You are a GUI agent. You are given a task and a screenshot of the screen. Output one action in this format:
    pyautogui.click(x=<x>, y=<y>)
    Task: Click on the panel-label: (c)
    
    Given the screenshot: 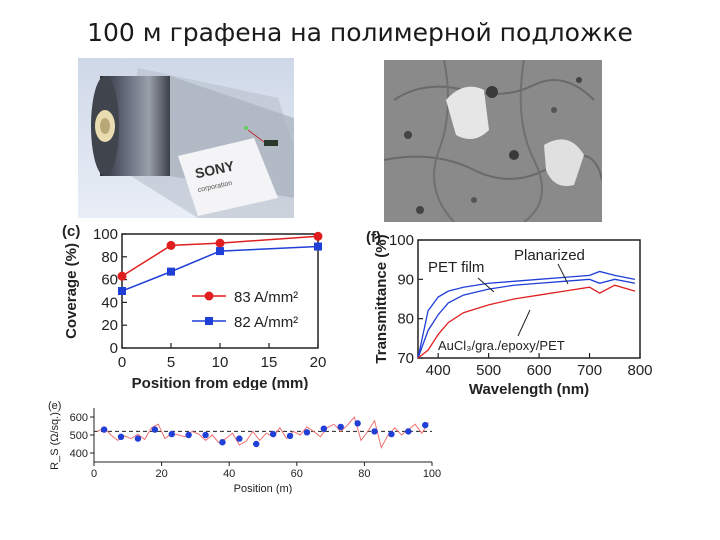 What is the action you would take?
    pyautogui.click(x=71, y=231)
    